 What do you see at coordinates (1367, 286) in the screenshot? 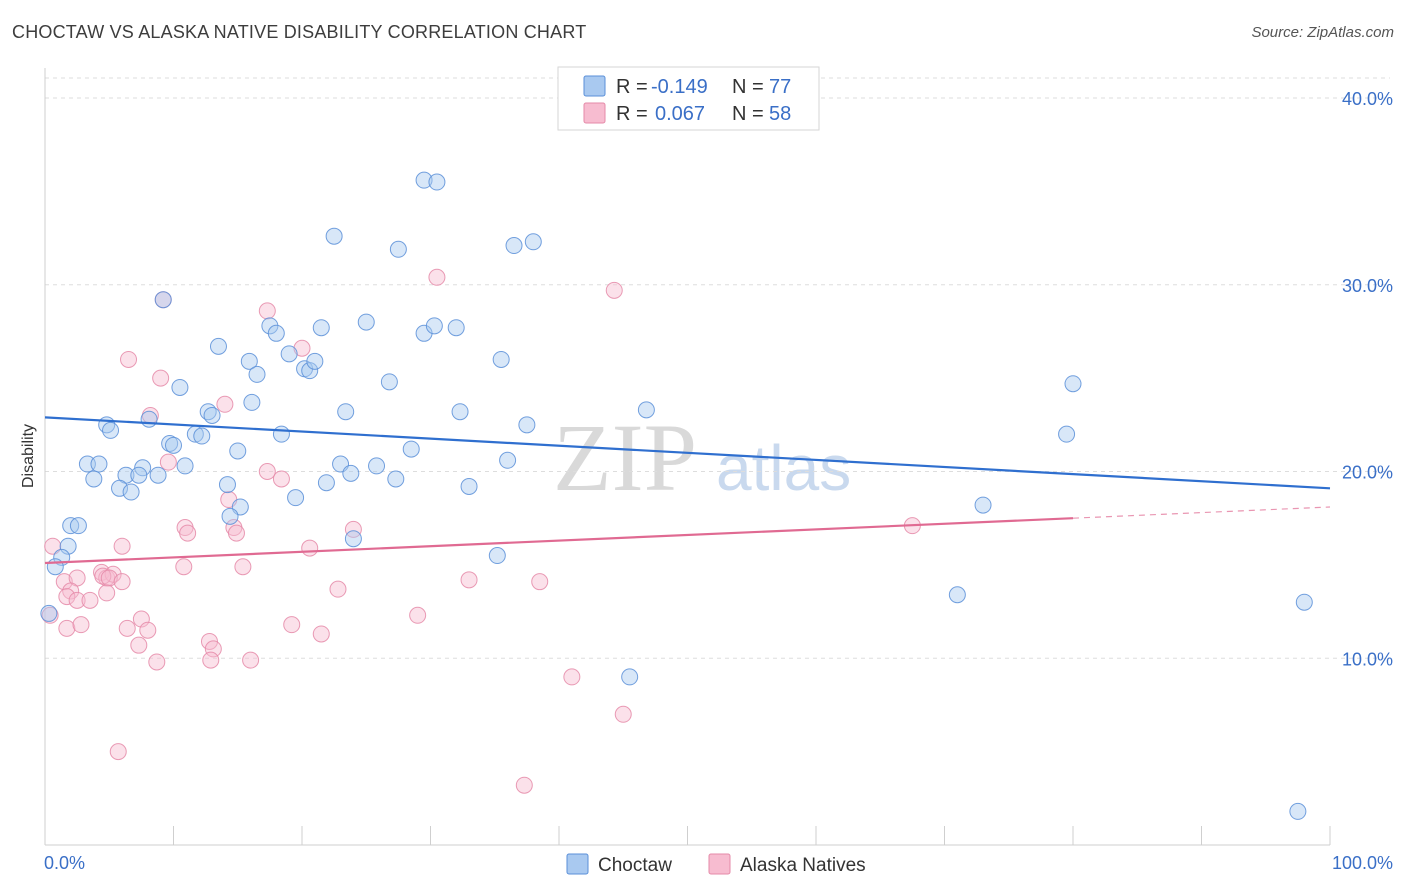
I see `y-tick-label-30: 30.0%` at bounding box center [1367, 286].